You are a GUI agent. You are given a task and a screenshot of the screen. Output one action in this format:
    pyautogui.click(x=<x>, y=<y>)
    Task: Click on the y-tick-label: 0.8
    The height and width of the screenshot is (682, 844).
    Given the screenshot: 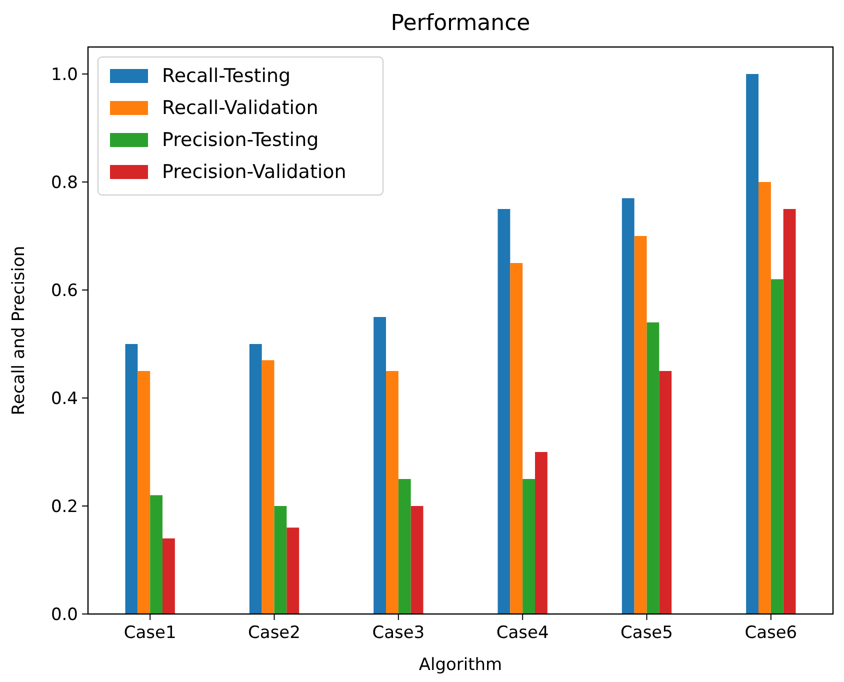 What is the action you would take?
    pyautogui.click(x=64, y=182)
    